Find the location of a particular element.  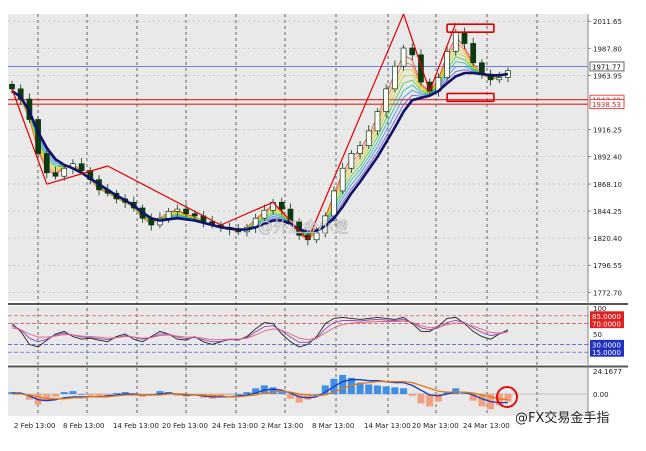

rsi-level-label: 15.0000 is located at coordinates (606, 353).